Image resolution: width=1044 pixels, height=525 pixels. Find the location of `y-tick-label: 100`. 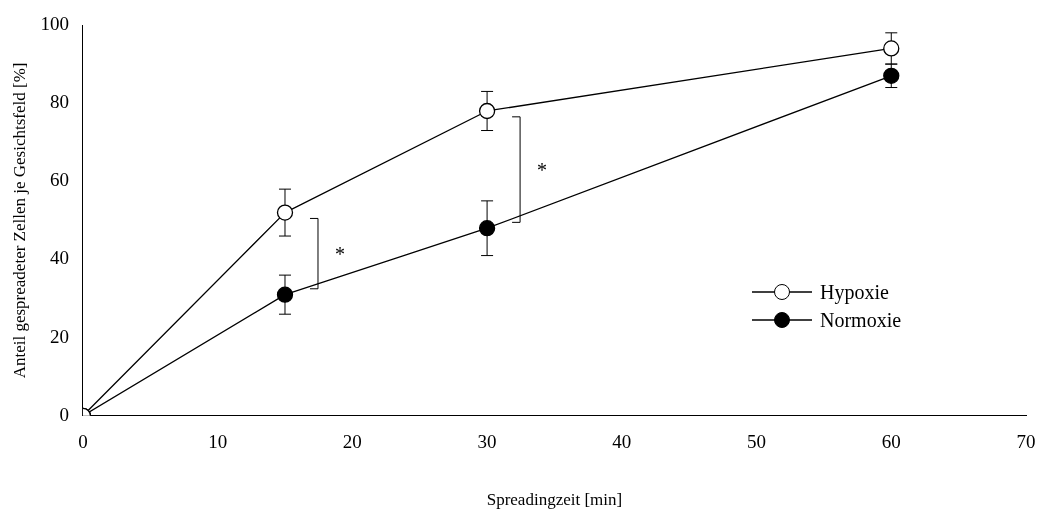

y-tick-label: 100 is located at coordinates (54, 23).